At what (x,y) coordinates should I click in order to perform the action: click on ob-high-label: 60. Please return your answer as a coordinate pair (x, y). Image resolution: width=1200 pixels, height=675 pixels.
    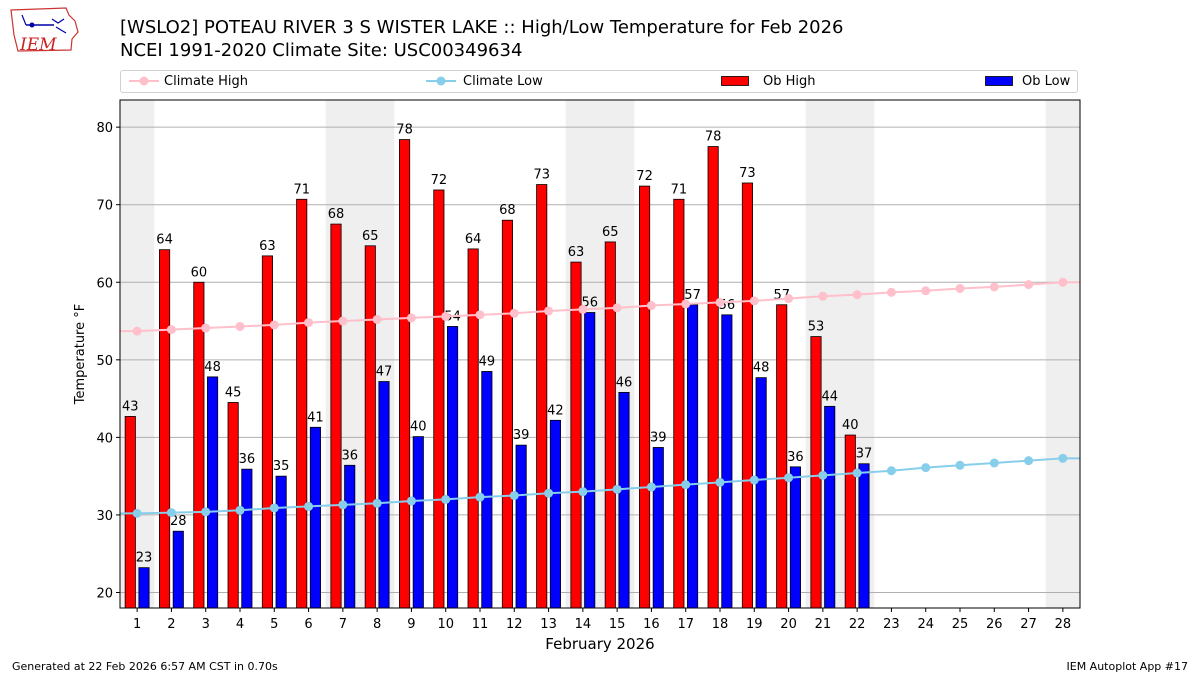
    Looking at the image, I should click on (199, 272).